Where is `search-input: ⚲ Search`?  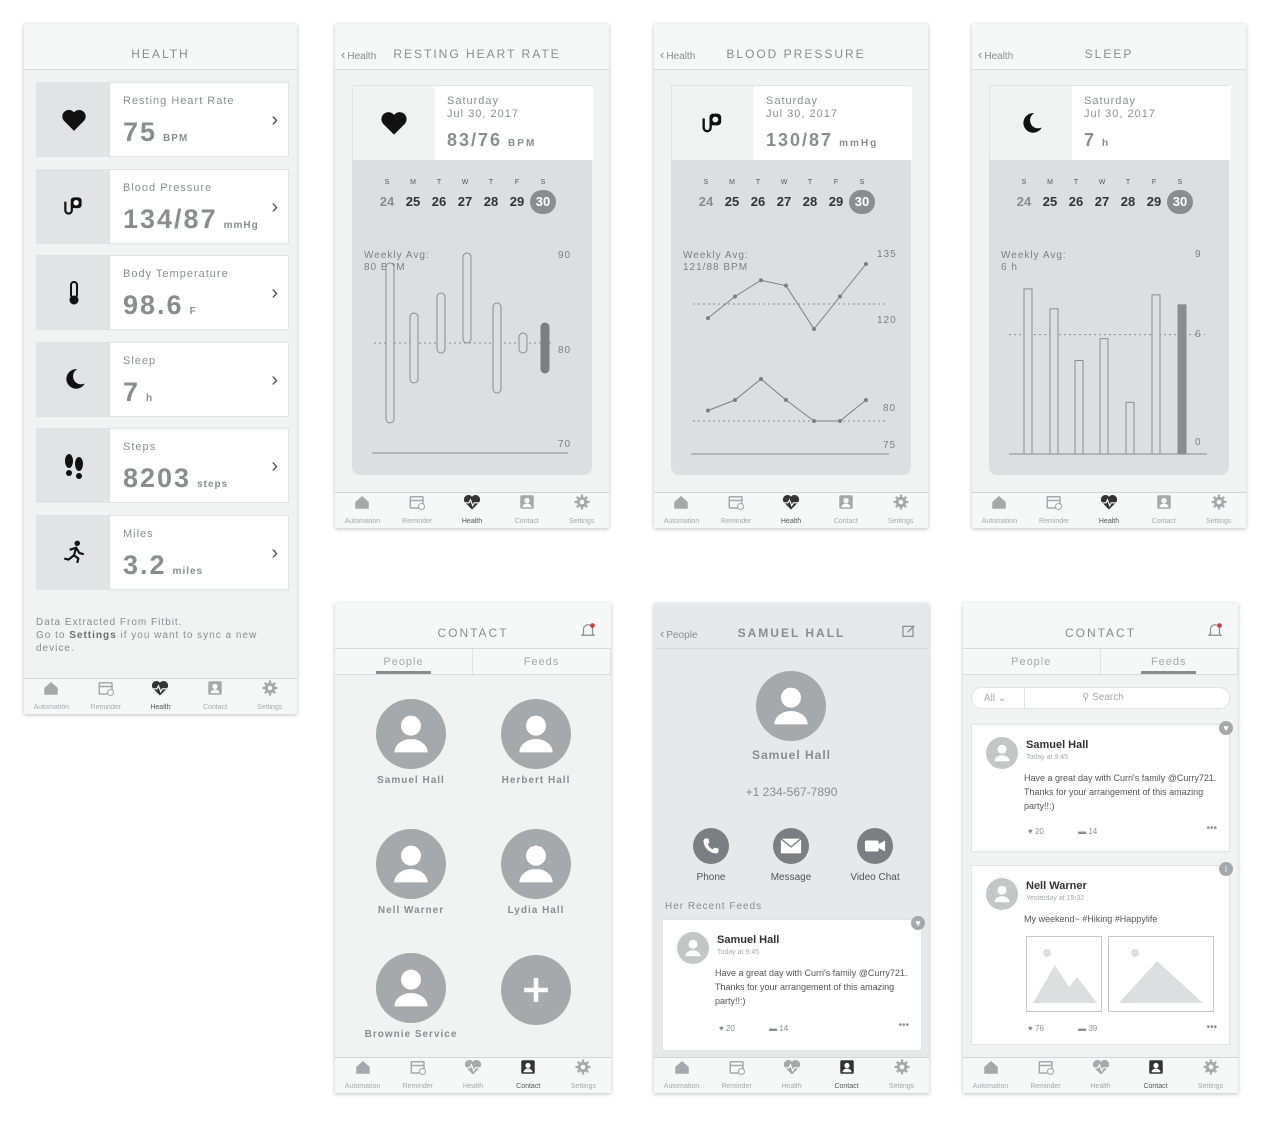 search-input: ⚲ Search is located at coordinates (1103, 697).